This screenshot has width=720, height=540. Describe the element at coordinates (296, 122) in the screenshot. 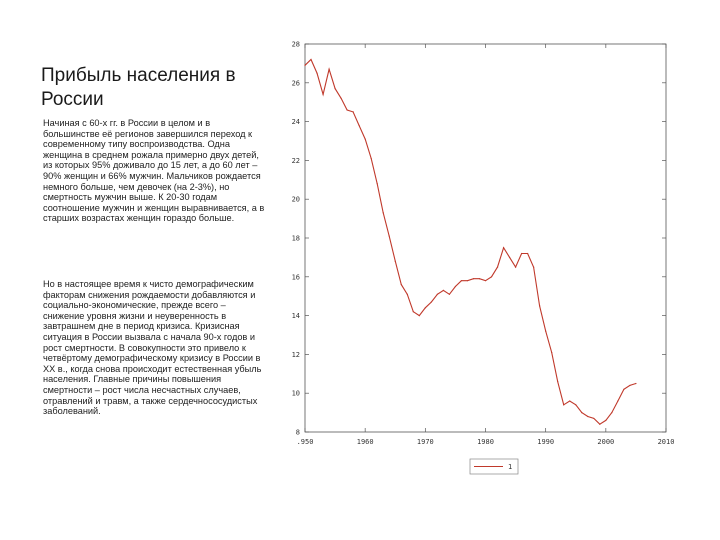

I see `y-tick-label: 24` at that location.